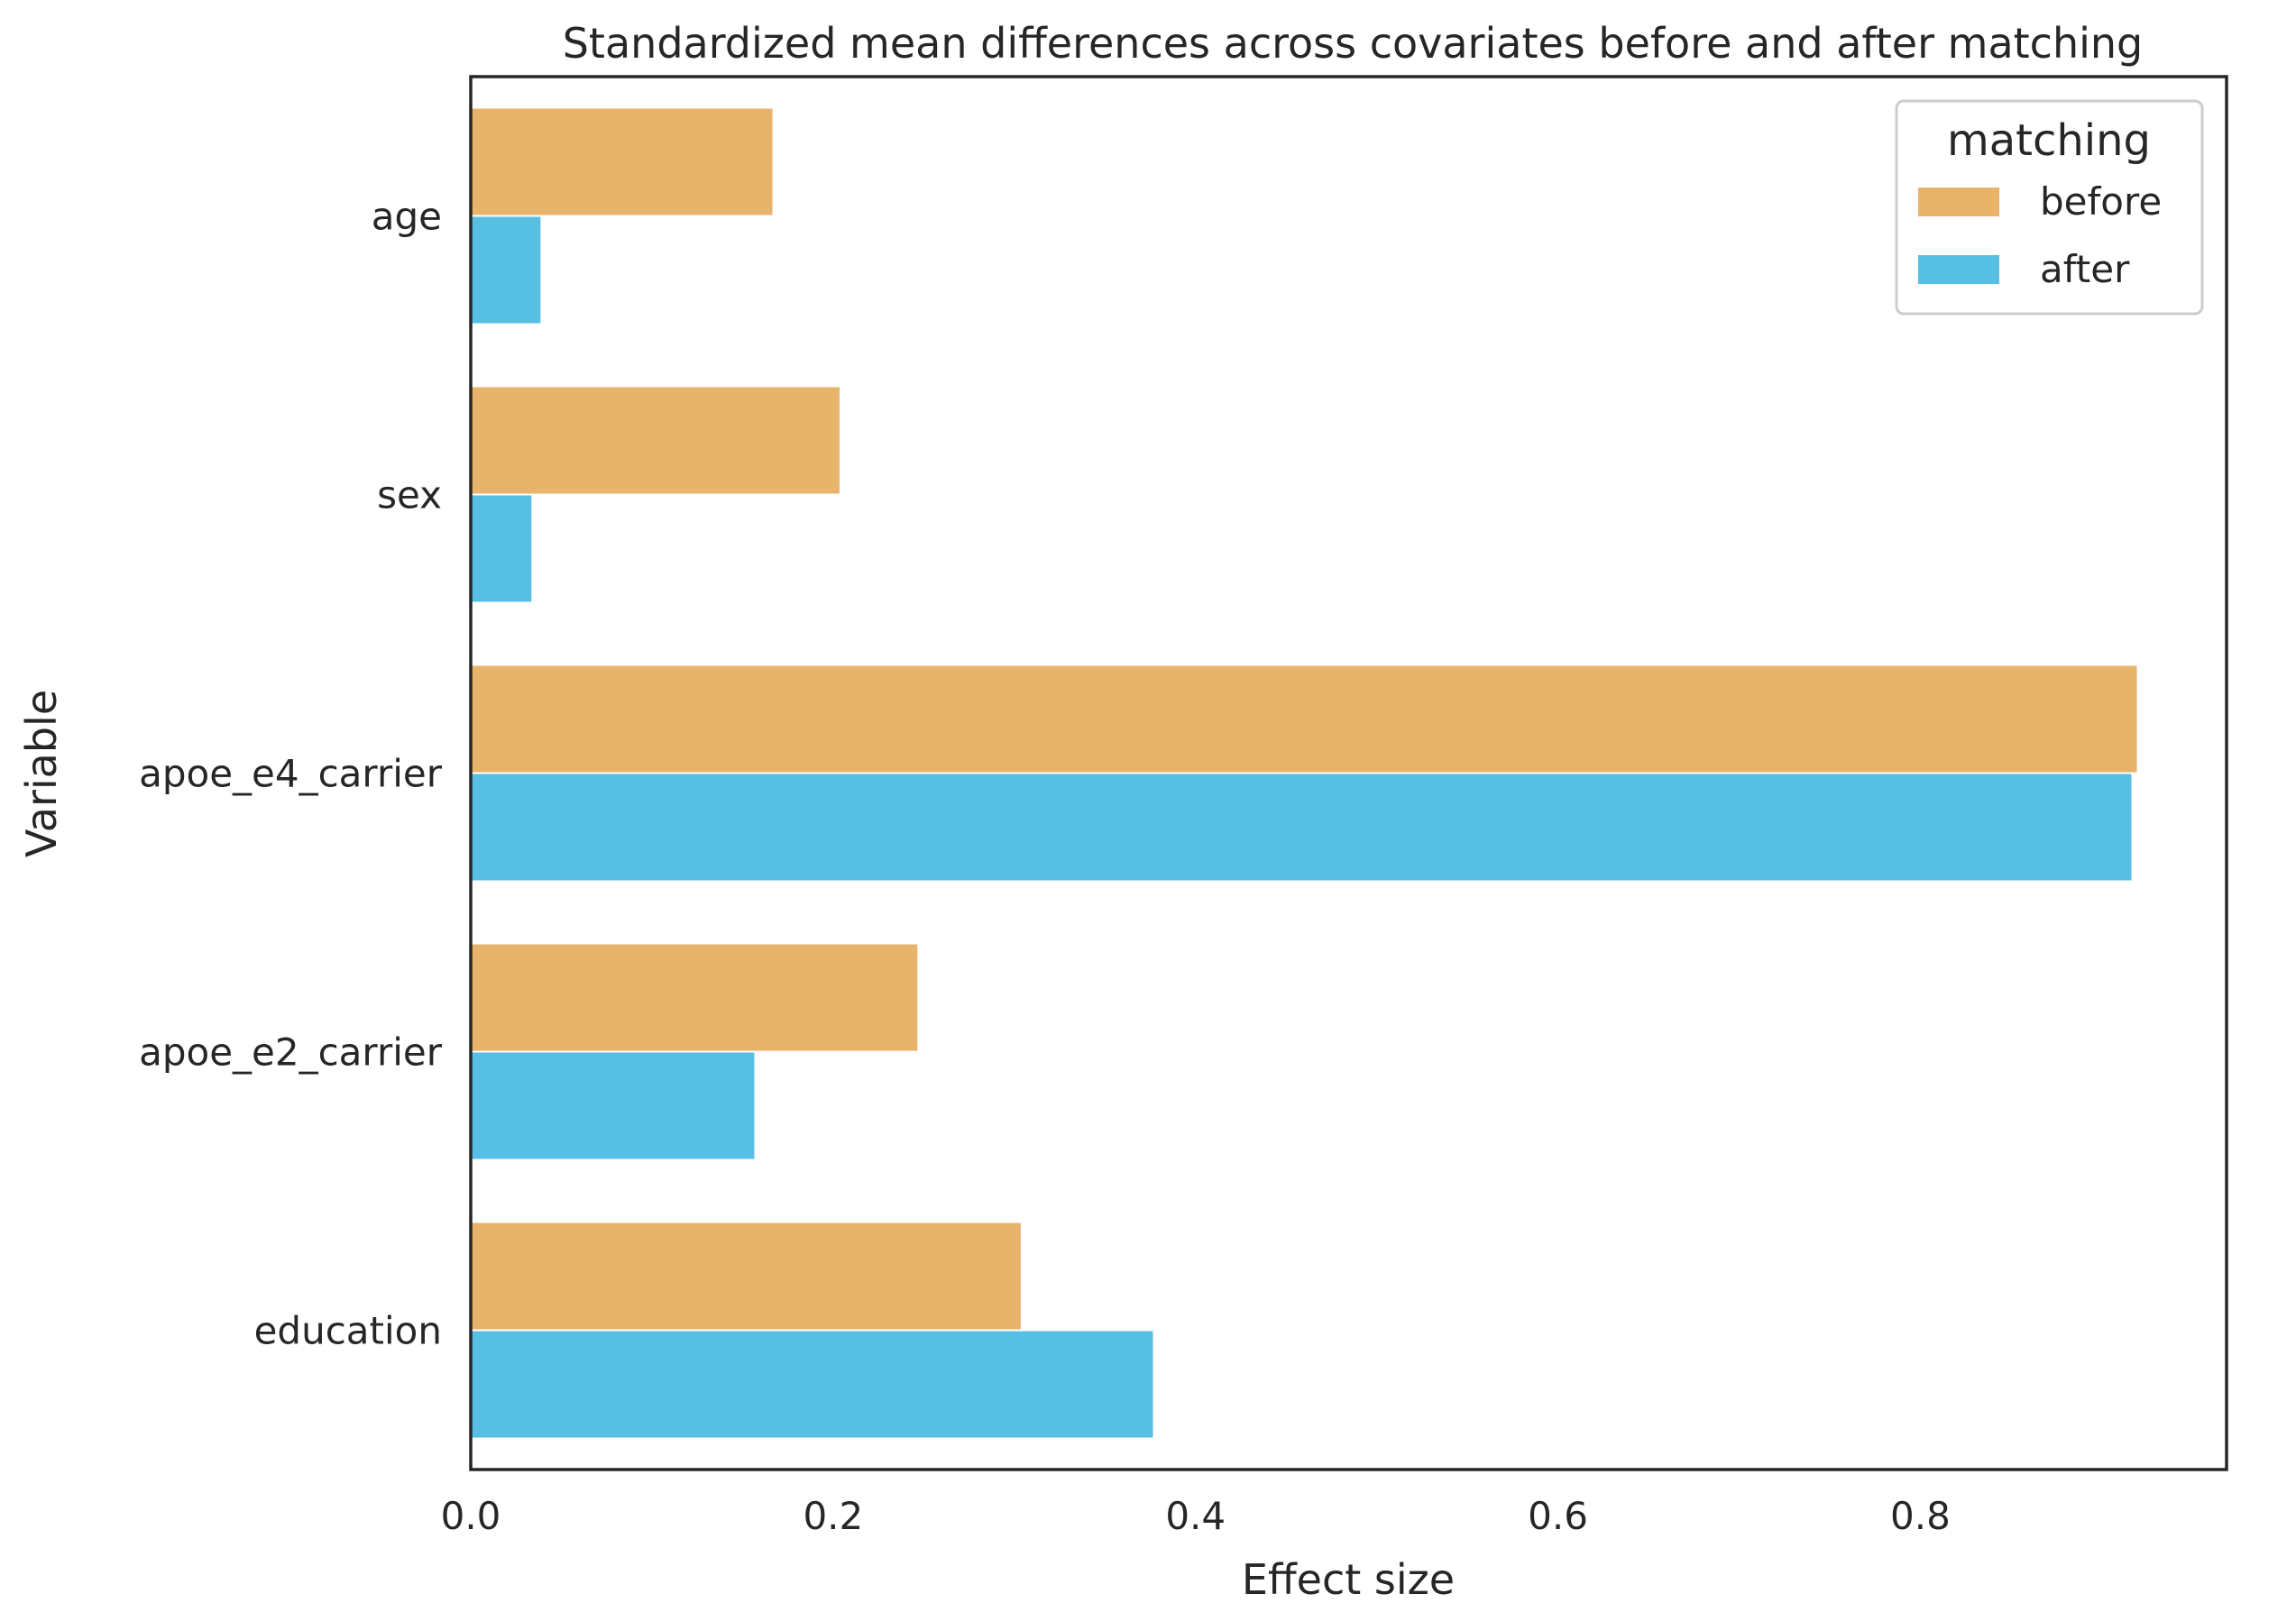 This screenshot has width=2296, height=1621. What do you see at coordinates (1302, 827) in the screenshot?
I see `bar-after-apoe_e4_carrier` at bounding box center [1302, 827].